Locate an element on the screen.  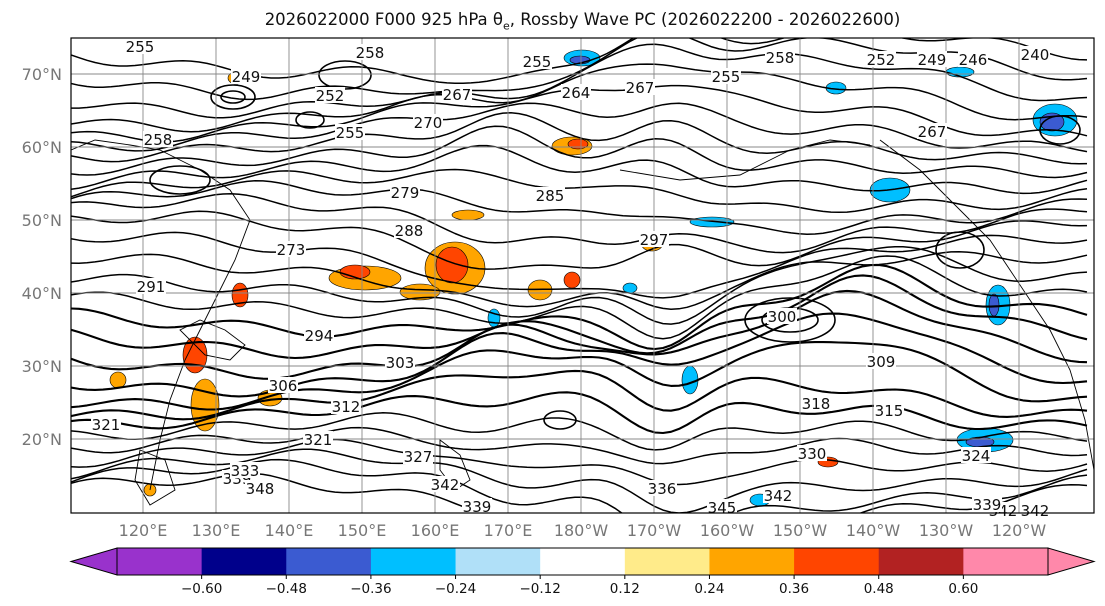
colorbar-tick-label: 0.36 is located at coordinates (794, 589).